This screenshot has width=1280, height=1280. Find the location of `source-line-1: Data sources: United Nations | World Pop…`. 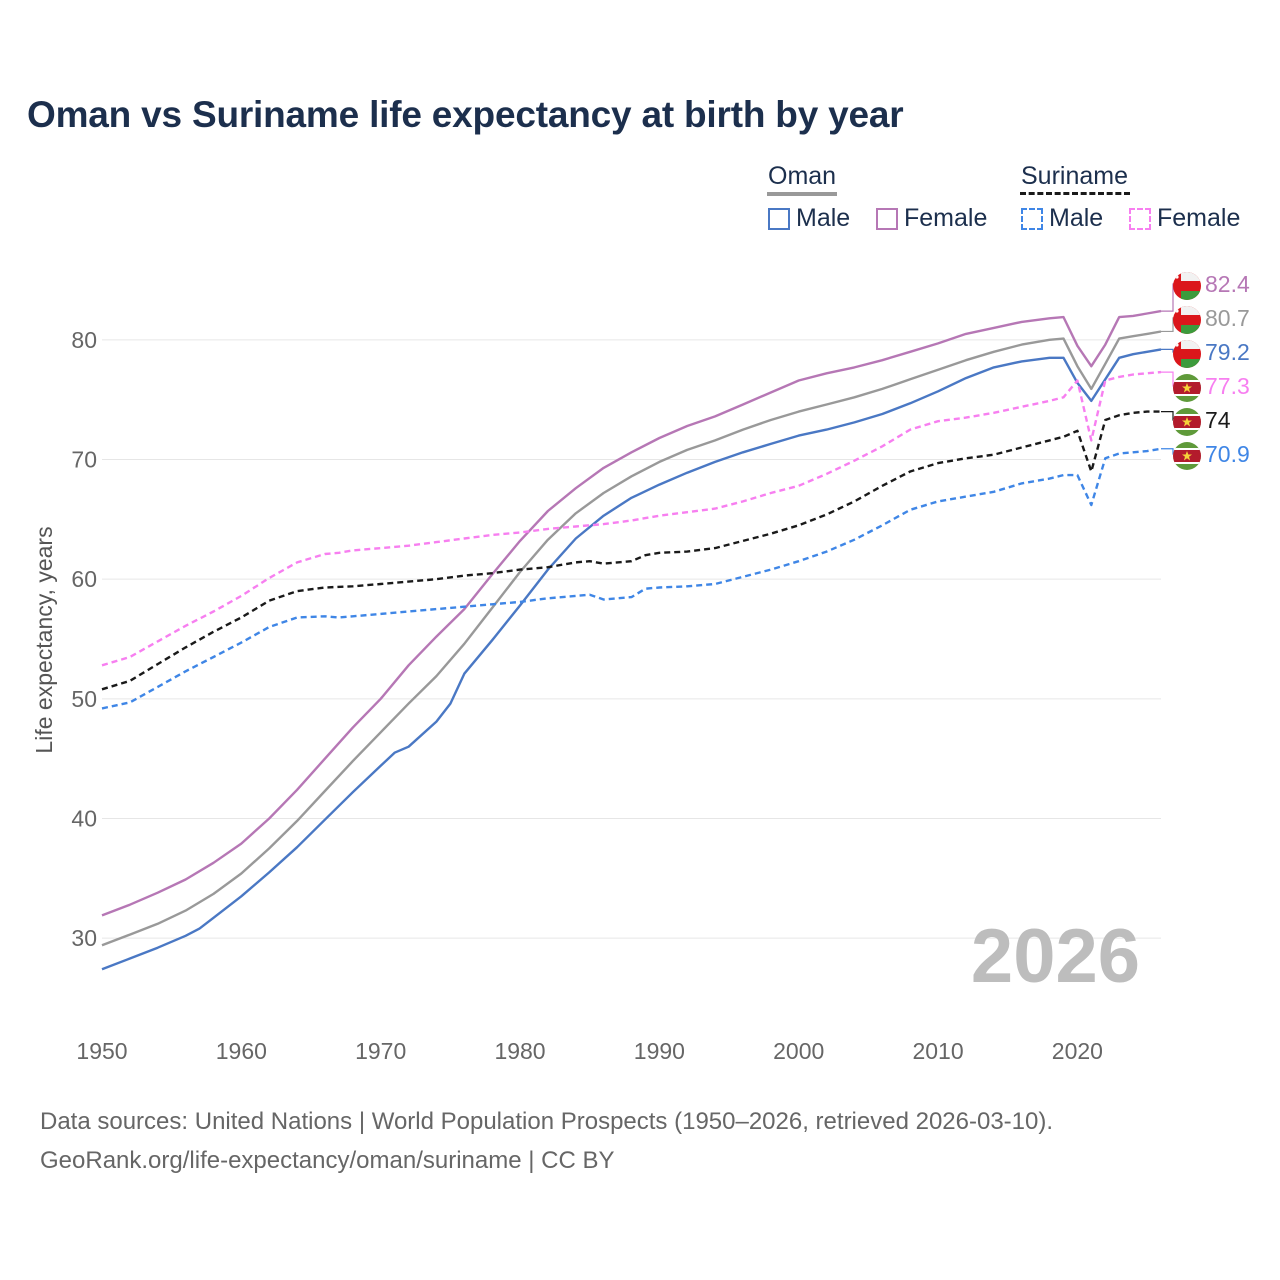

source-line-1: Data sources: United Nations | World Pop… is located at coordinates (547, 1121).